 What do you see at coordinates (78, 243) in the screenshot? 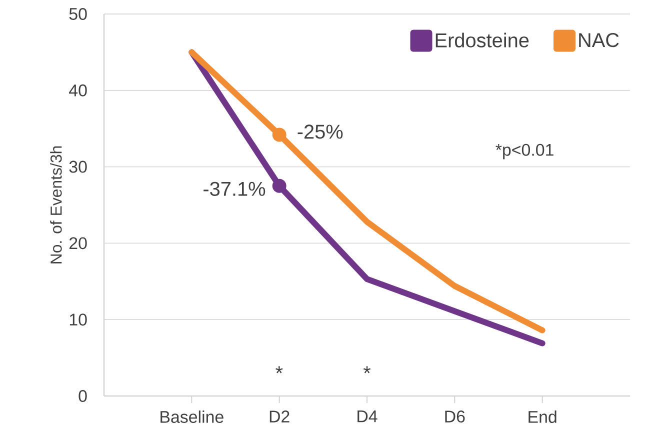
I see `y-tick-label: 20` at bounding box center [78, 243].